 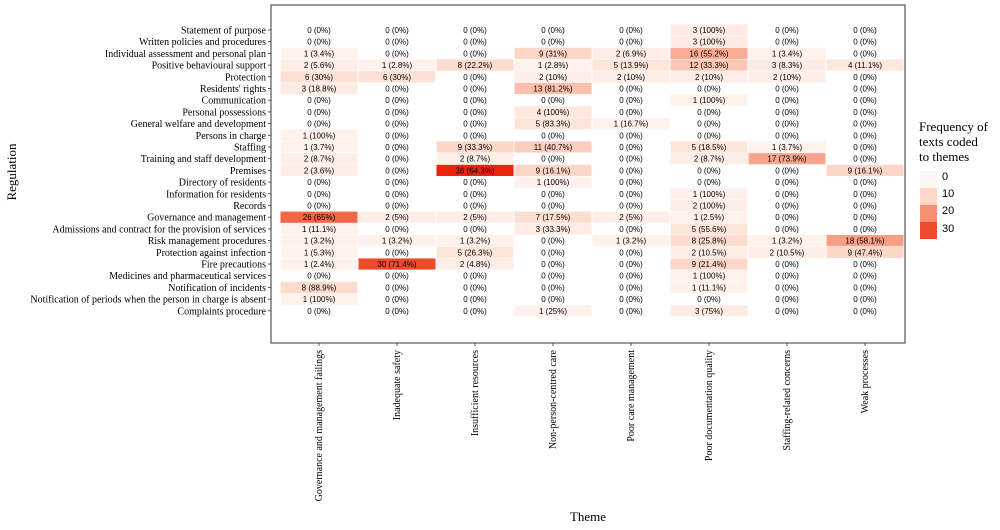 What do you see at coordinates (709, 30) in the screenshot?
I see `cell-label: 3 (100%)` at bounding box center [709, 30].